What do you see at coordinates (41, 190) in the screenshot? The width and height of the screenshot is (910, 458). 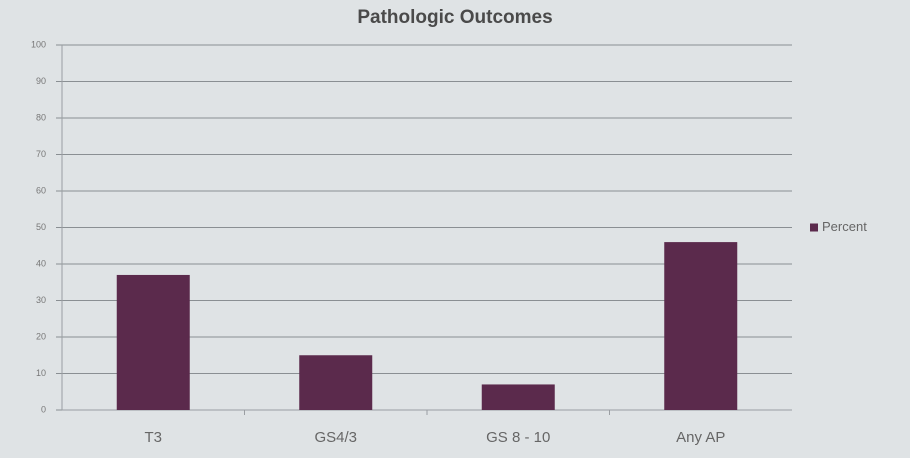 I see `y-tick-label: 60` at bounding box center [41, 190].